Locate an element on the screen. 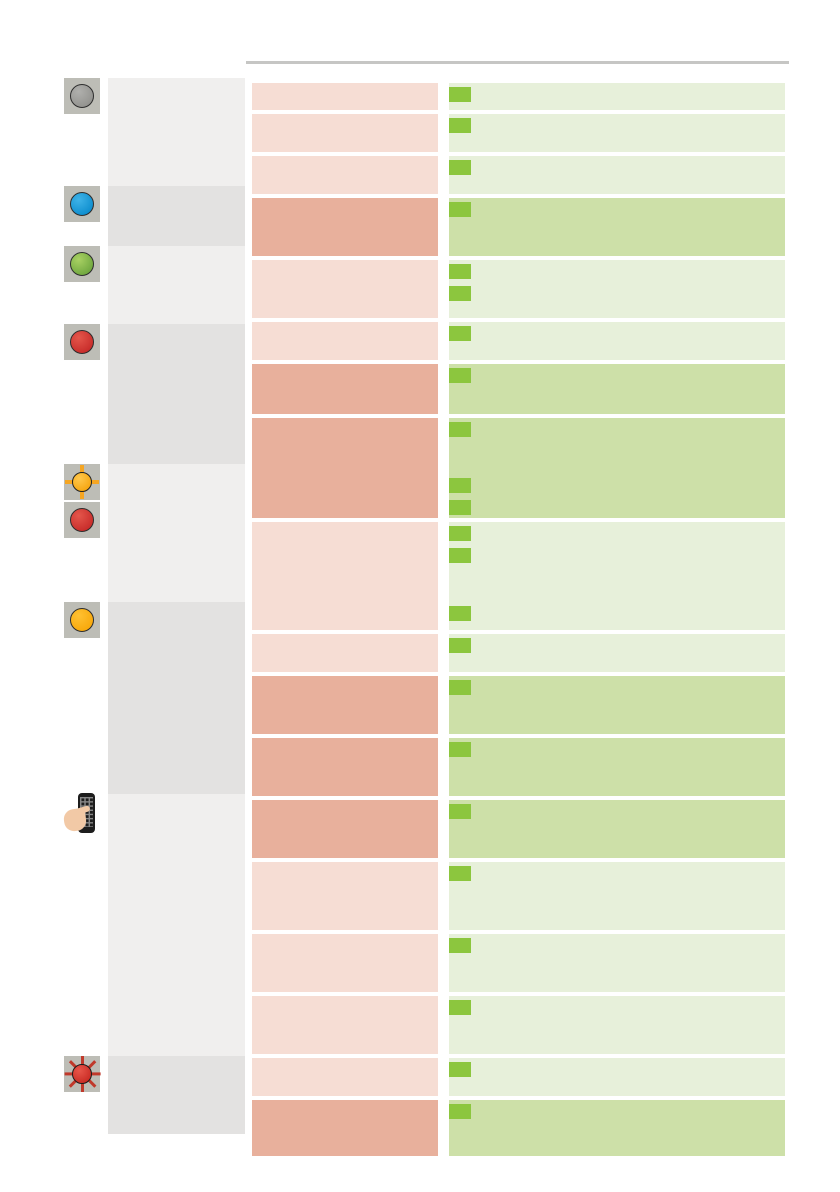 Image resolution: width=840 pixels, height=1192 pixels. status-dot-orange is located at coordinates (82, 620).